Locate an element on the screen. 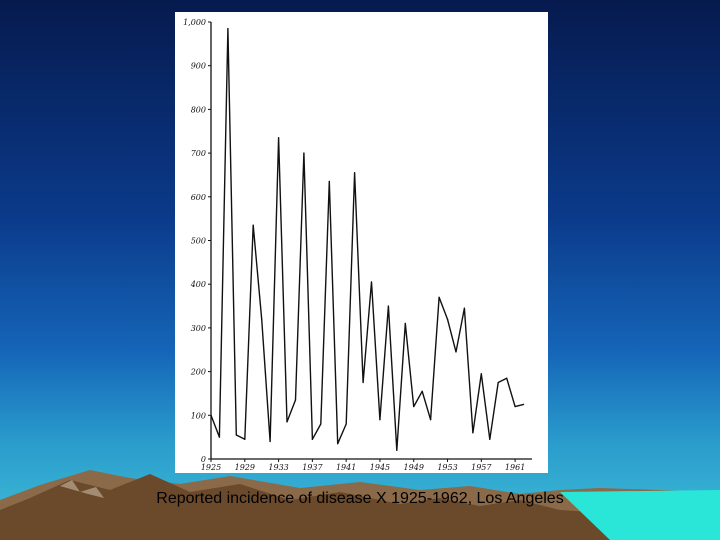  mountain-front is located at coordinates (360, 507).